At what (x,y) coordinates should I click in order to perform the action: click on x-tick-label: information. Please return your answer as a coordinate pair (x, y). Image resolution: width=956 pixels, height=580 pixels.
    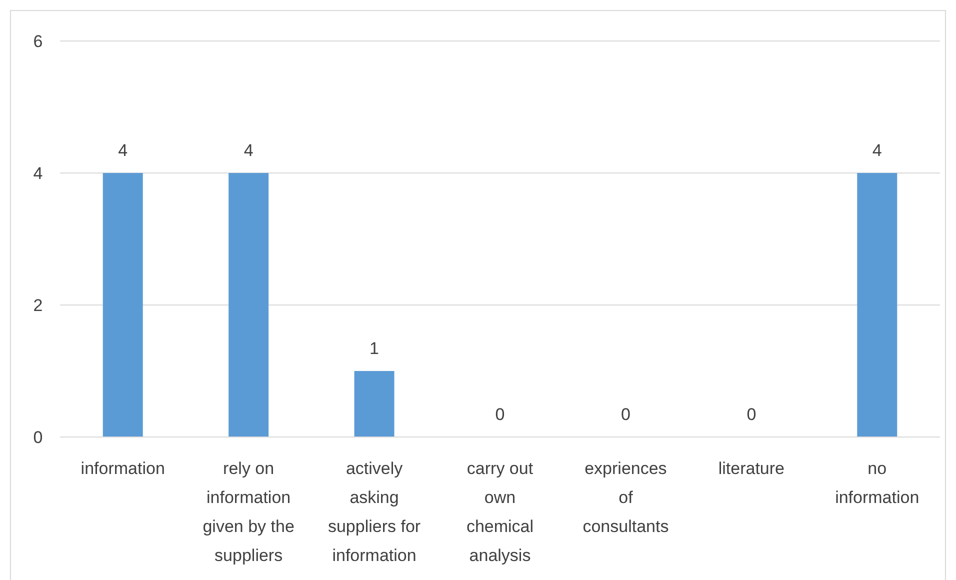
    Looking at the image, I should click on (122, 468).